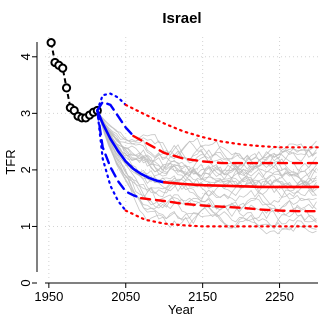  I want to click on chart-title: Israel, so click(181, 18).